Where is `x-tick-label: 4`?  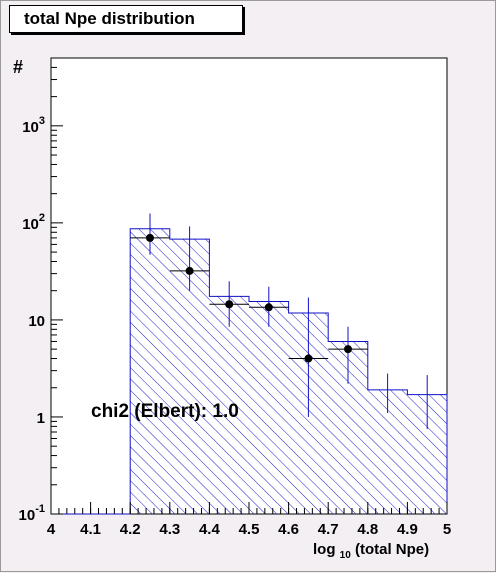 x-tick-label: 4 is located at coordinates (51, 529).